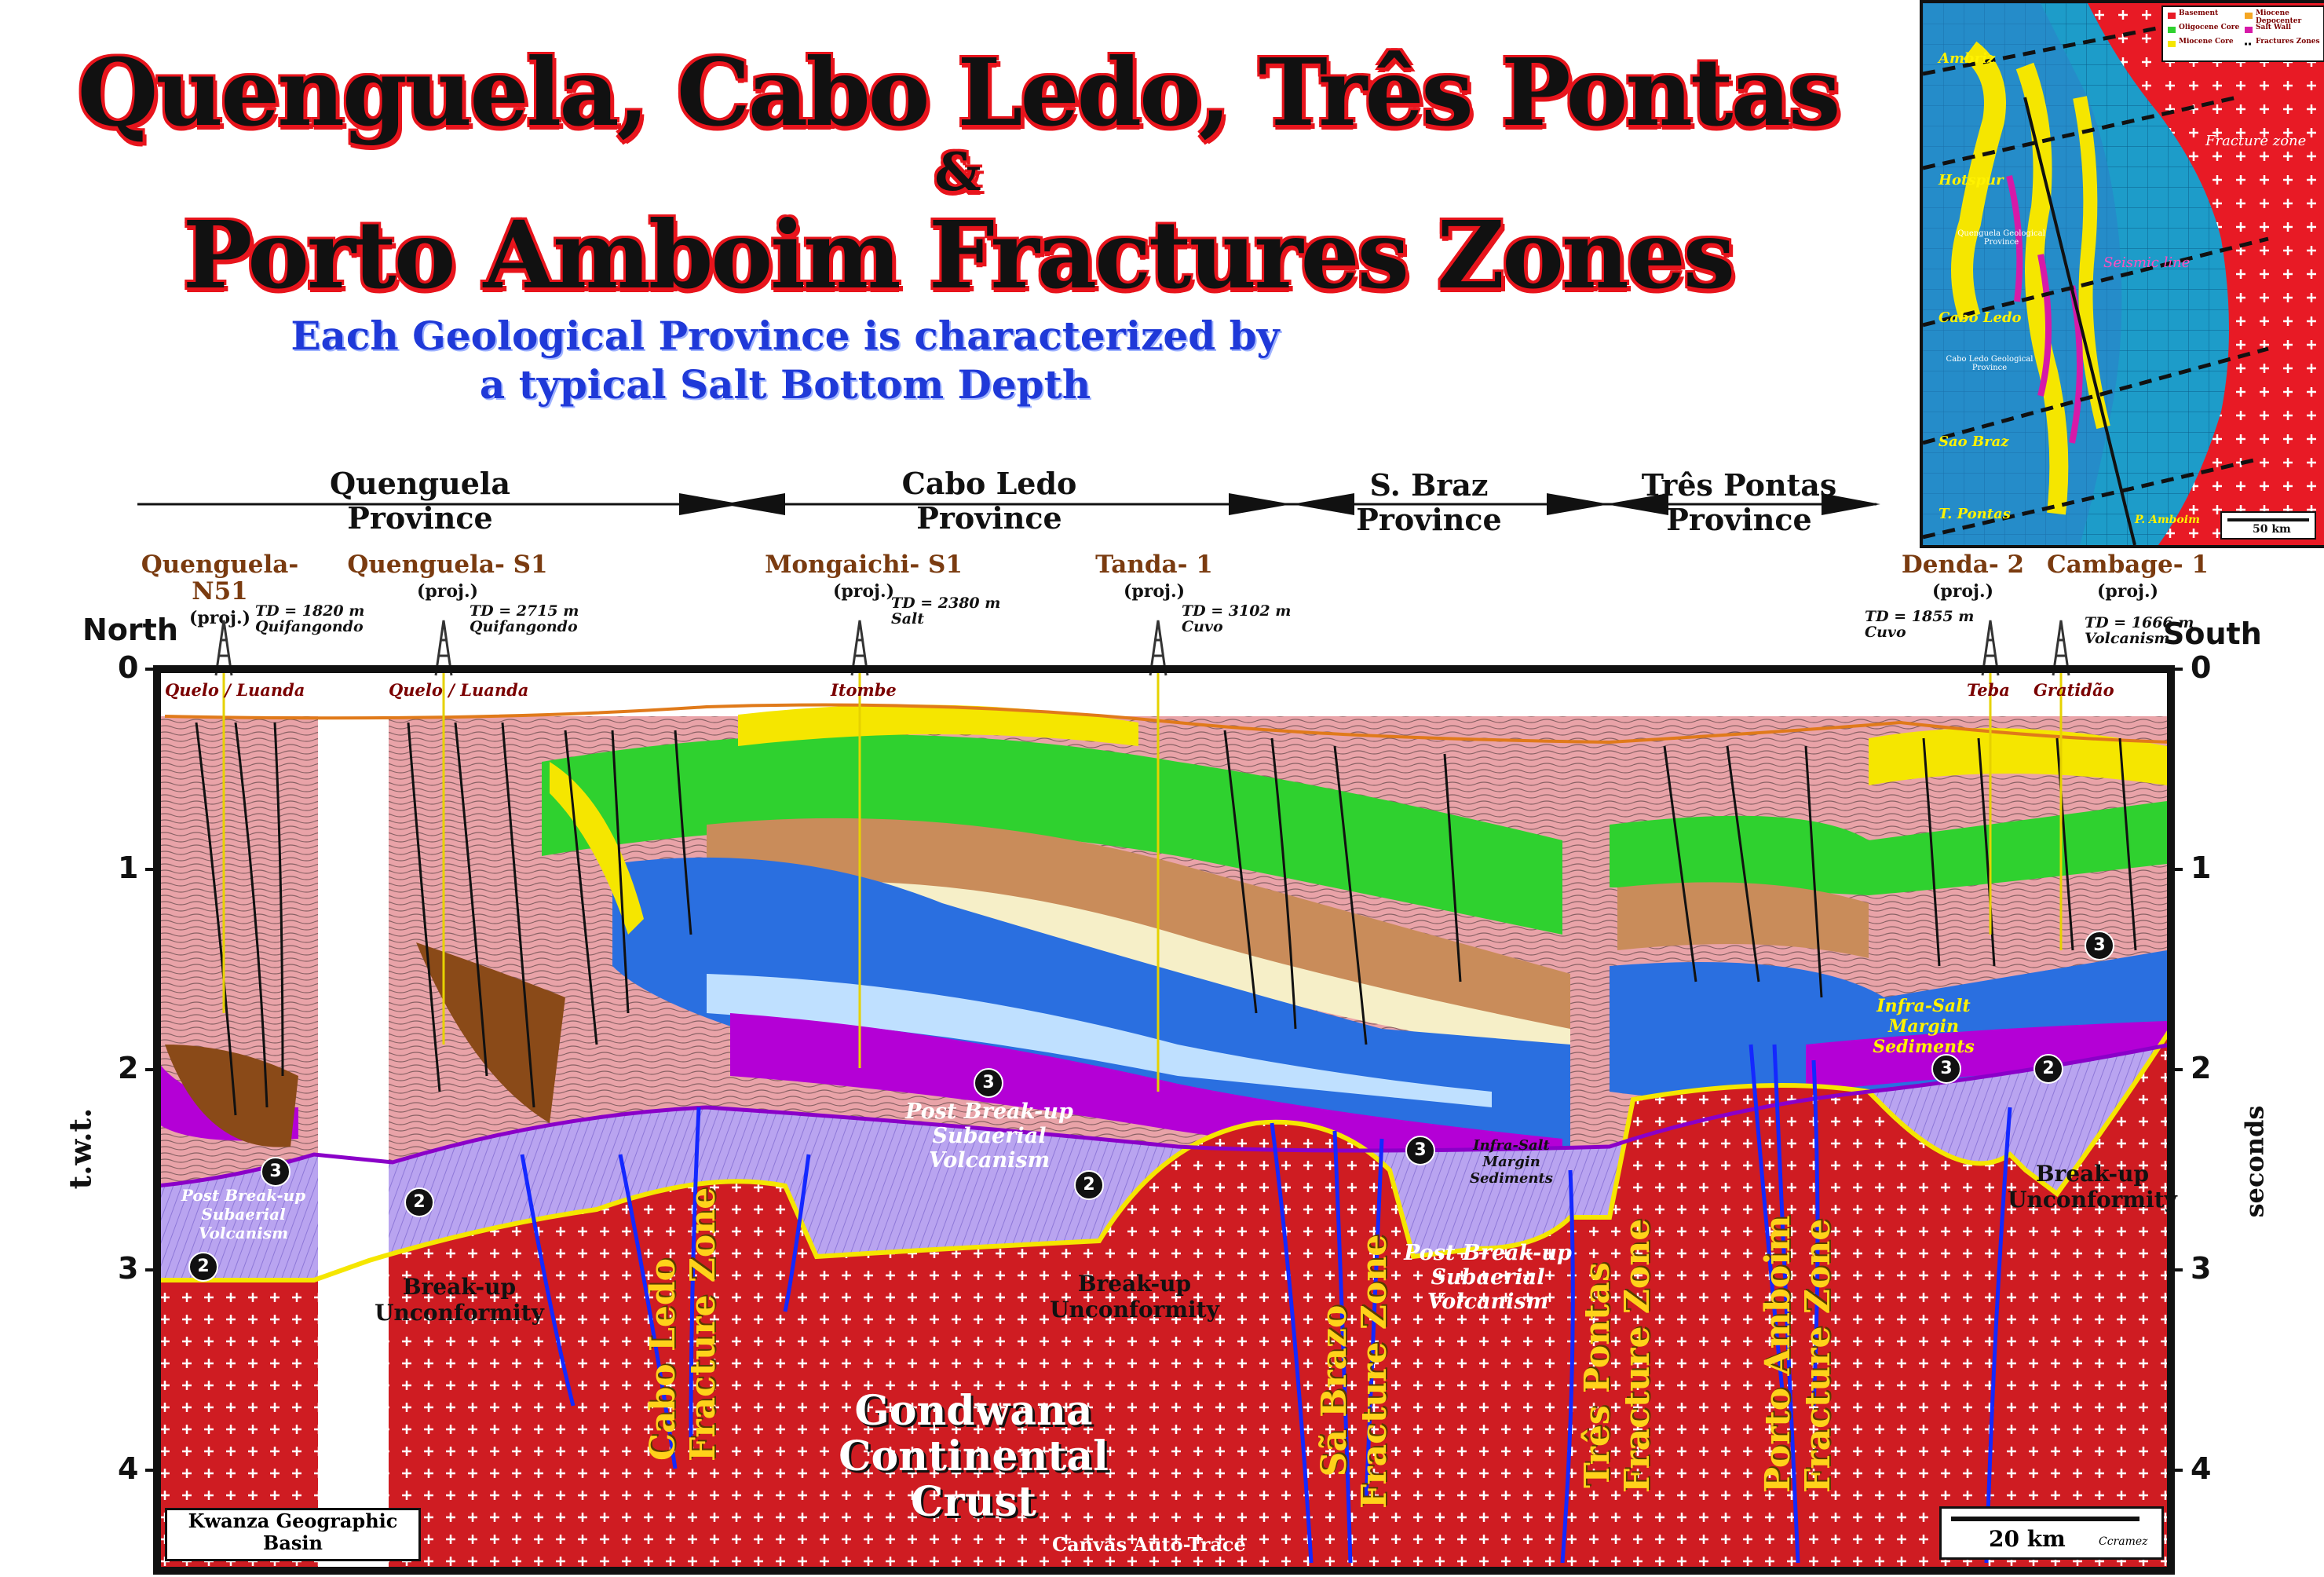 Image resolution: width=2324 pixels, height=1577 pixels. I want to click on map-legend-miocene-depocenter: Miocene Depocenter, so click(2279, 17).